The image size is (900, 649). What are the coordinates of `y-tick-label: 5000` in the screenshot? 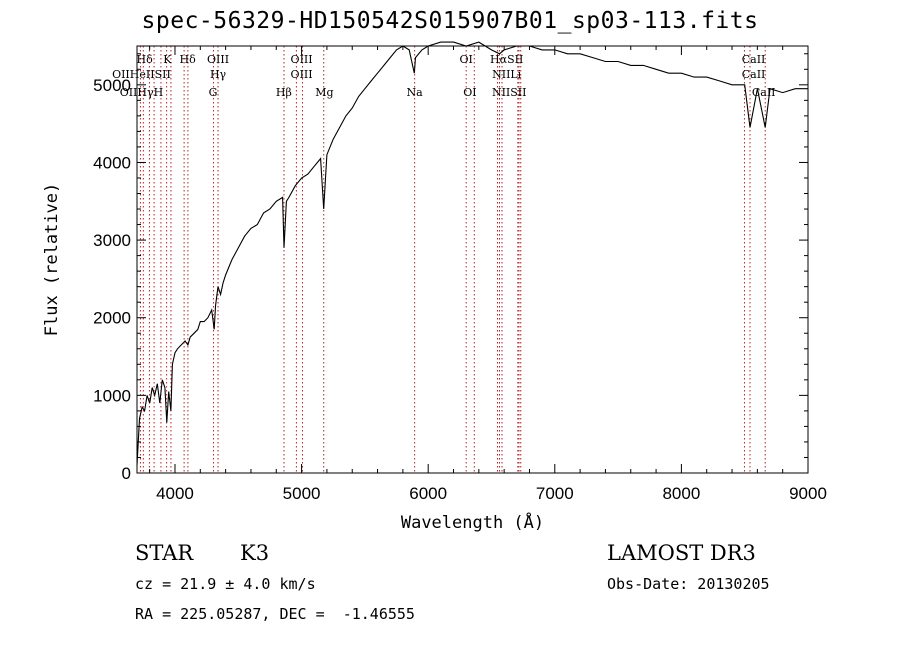 It's located at (112, 85).